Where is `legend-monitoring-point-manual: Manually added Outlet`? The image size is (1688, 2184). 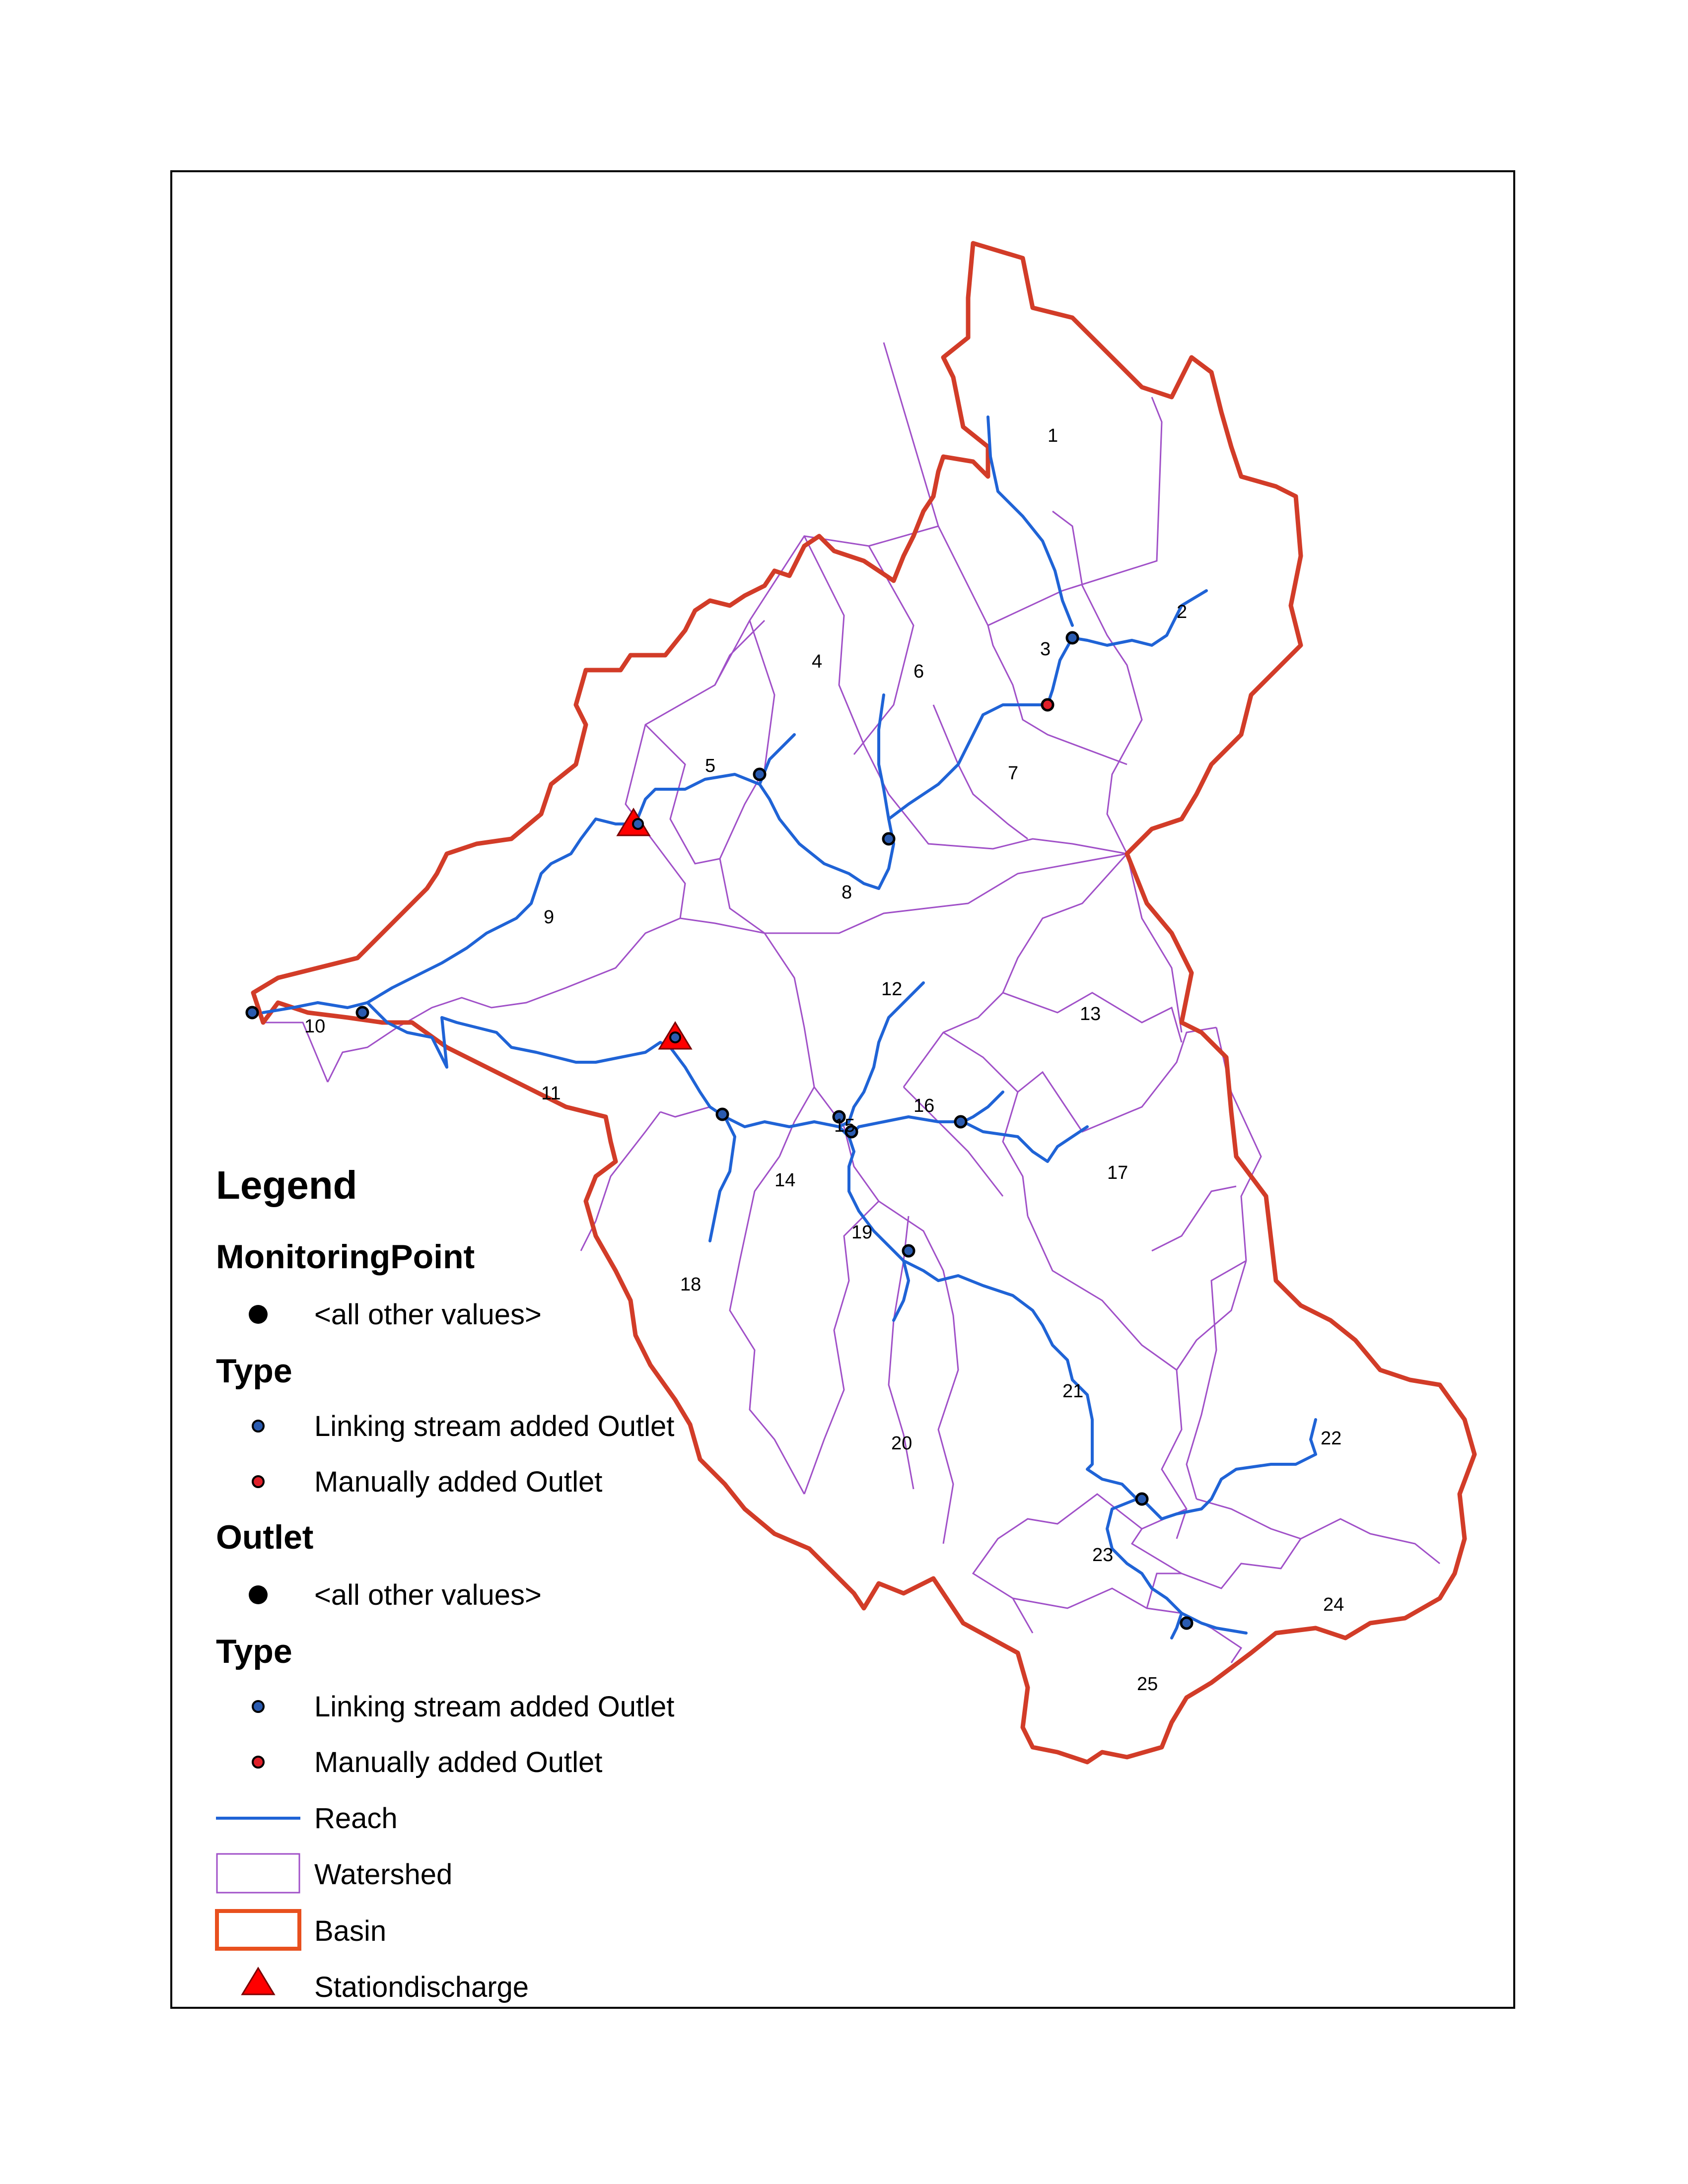
legend-monitoring-point-manual: Manually added Outlet is located at coordinates (458, 1482).